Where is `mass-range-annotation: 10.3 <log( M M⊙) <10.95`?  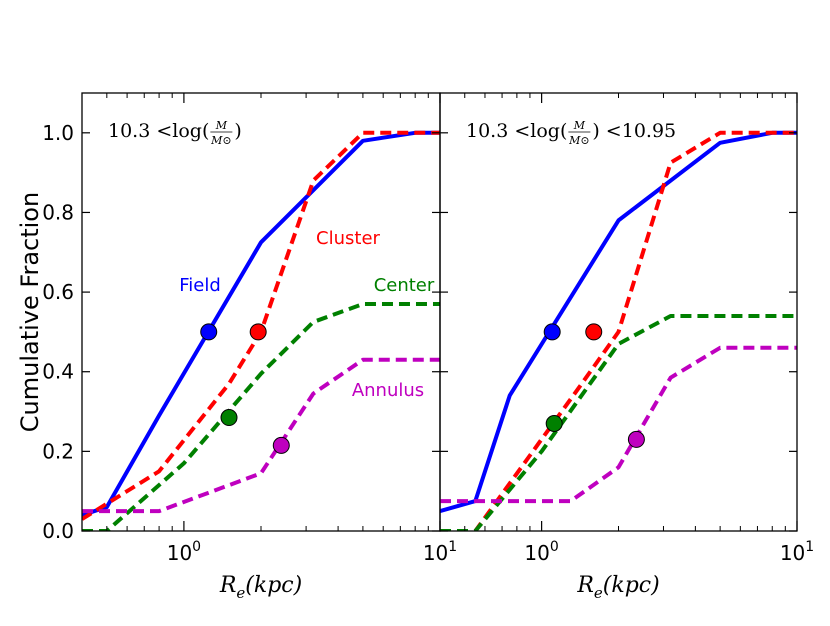 mass-range-annotation: 10.3 <log( M M⊙) <10.95 is located at coordinates (571, 133).